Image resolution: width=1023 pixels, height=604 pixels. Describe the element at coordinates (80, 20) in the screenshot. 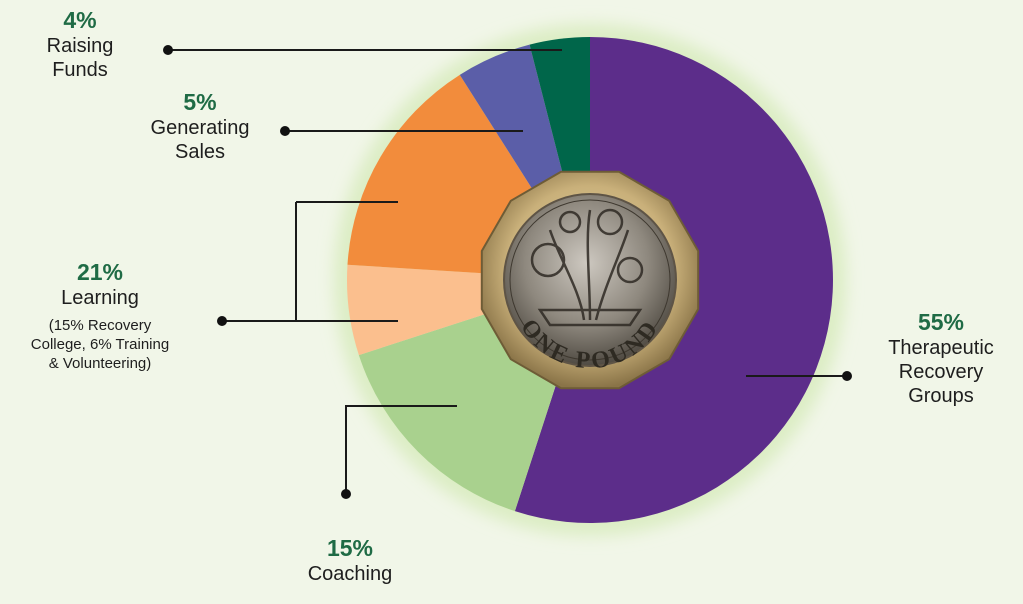

I see `label-funds-pct: 4%` at that location.